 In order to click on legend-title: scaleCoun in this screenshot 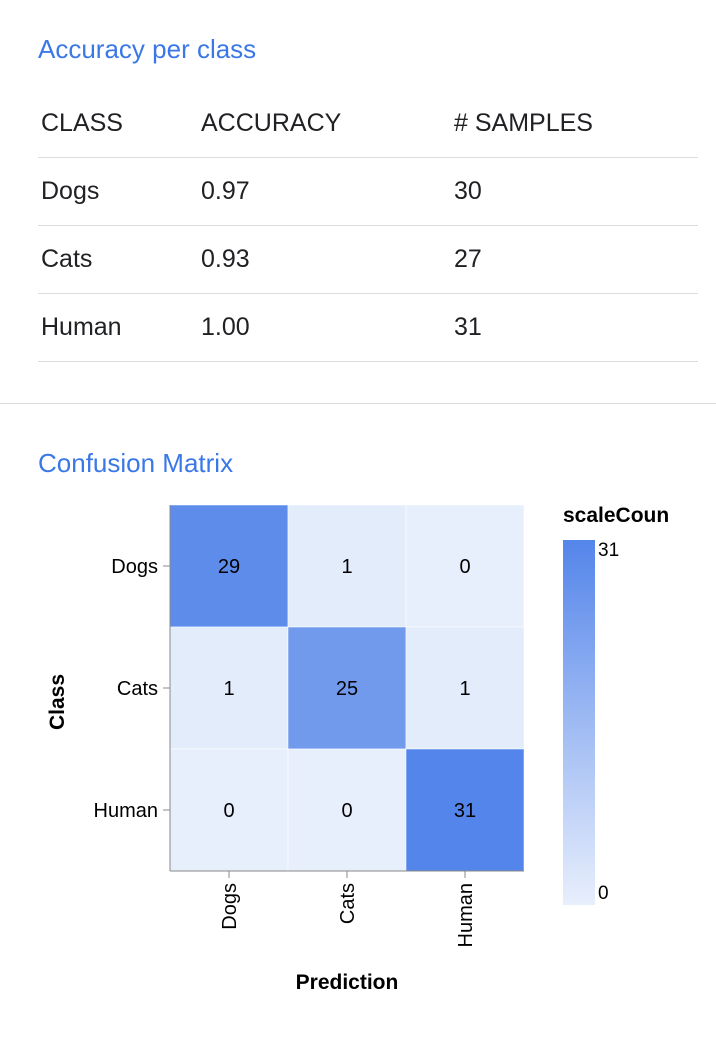, I will do `click(616, 515)`.